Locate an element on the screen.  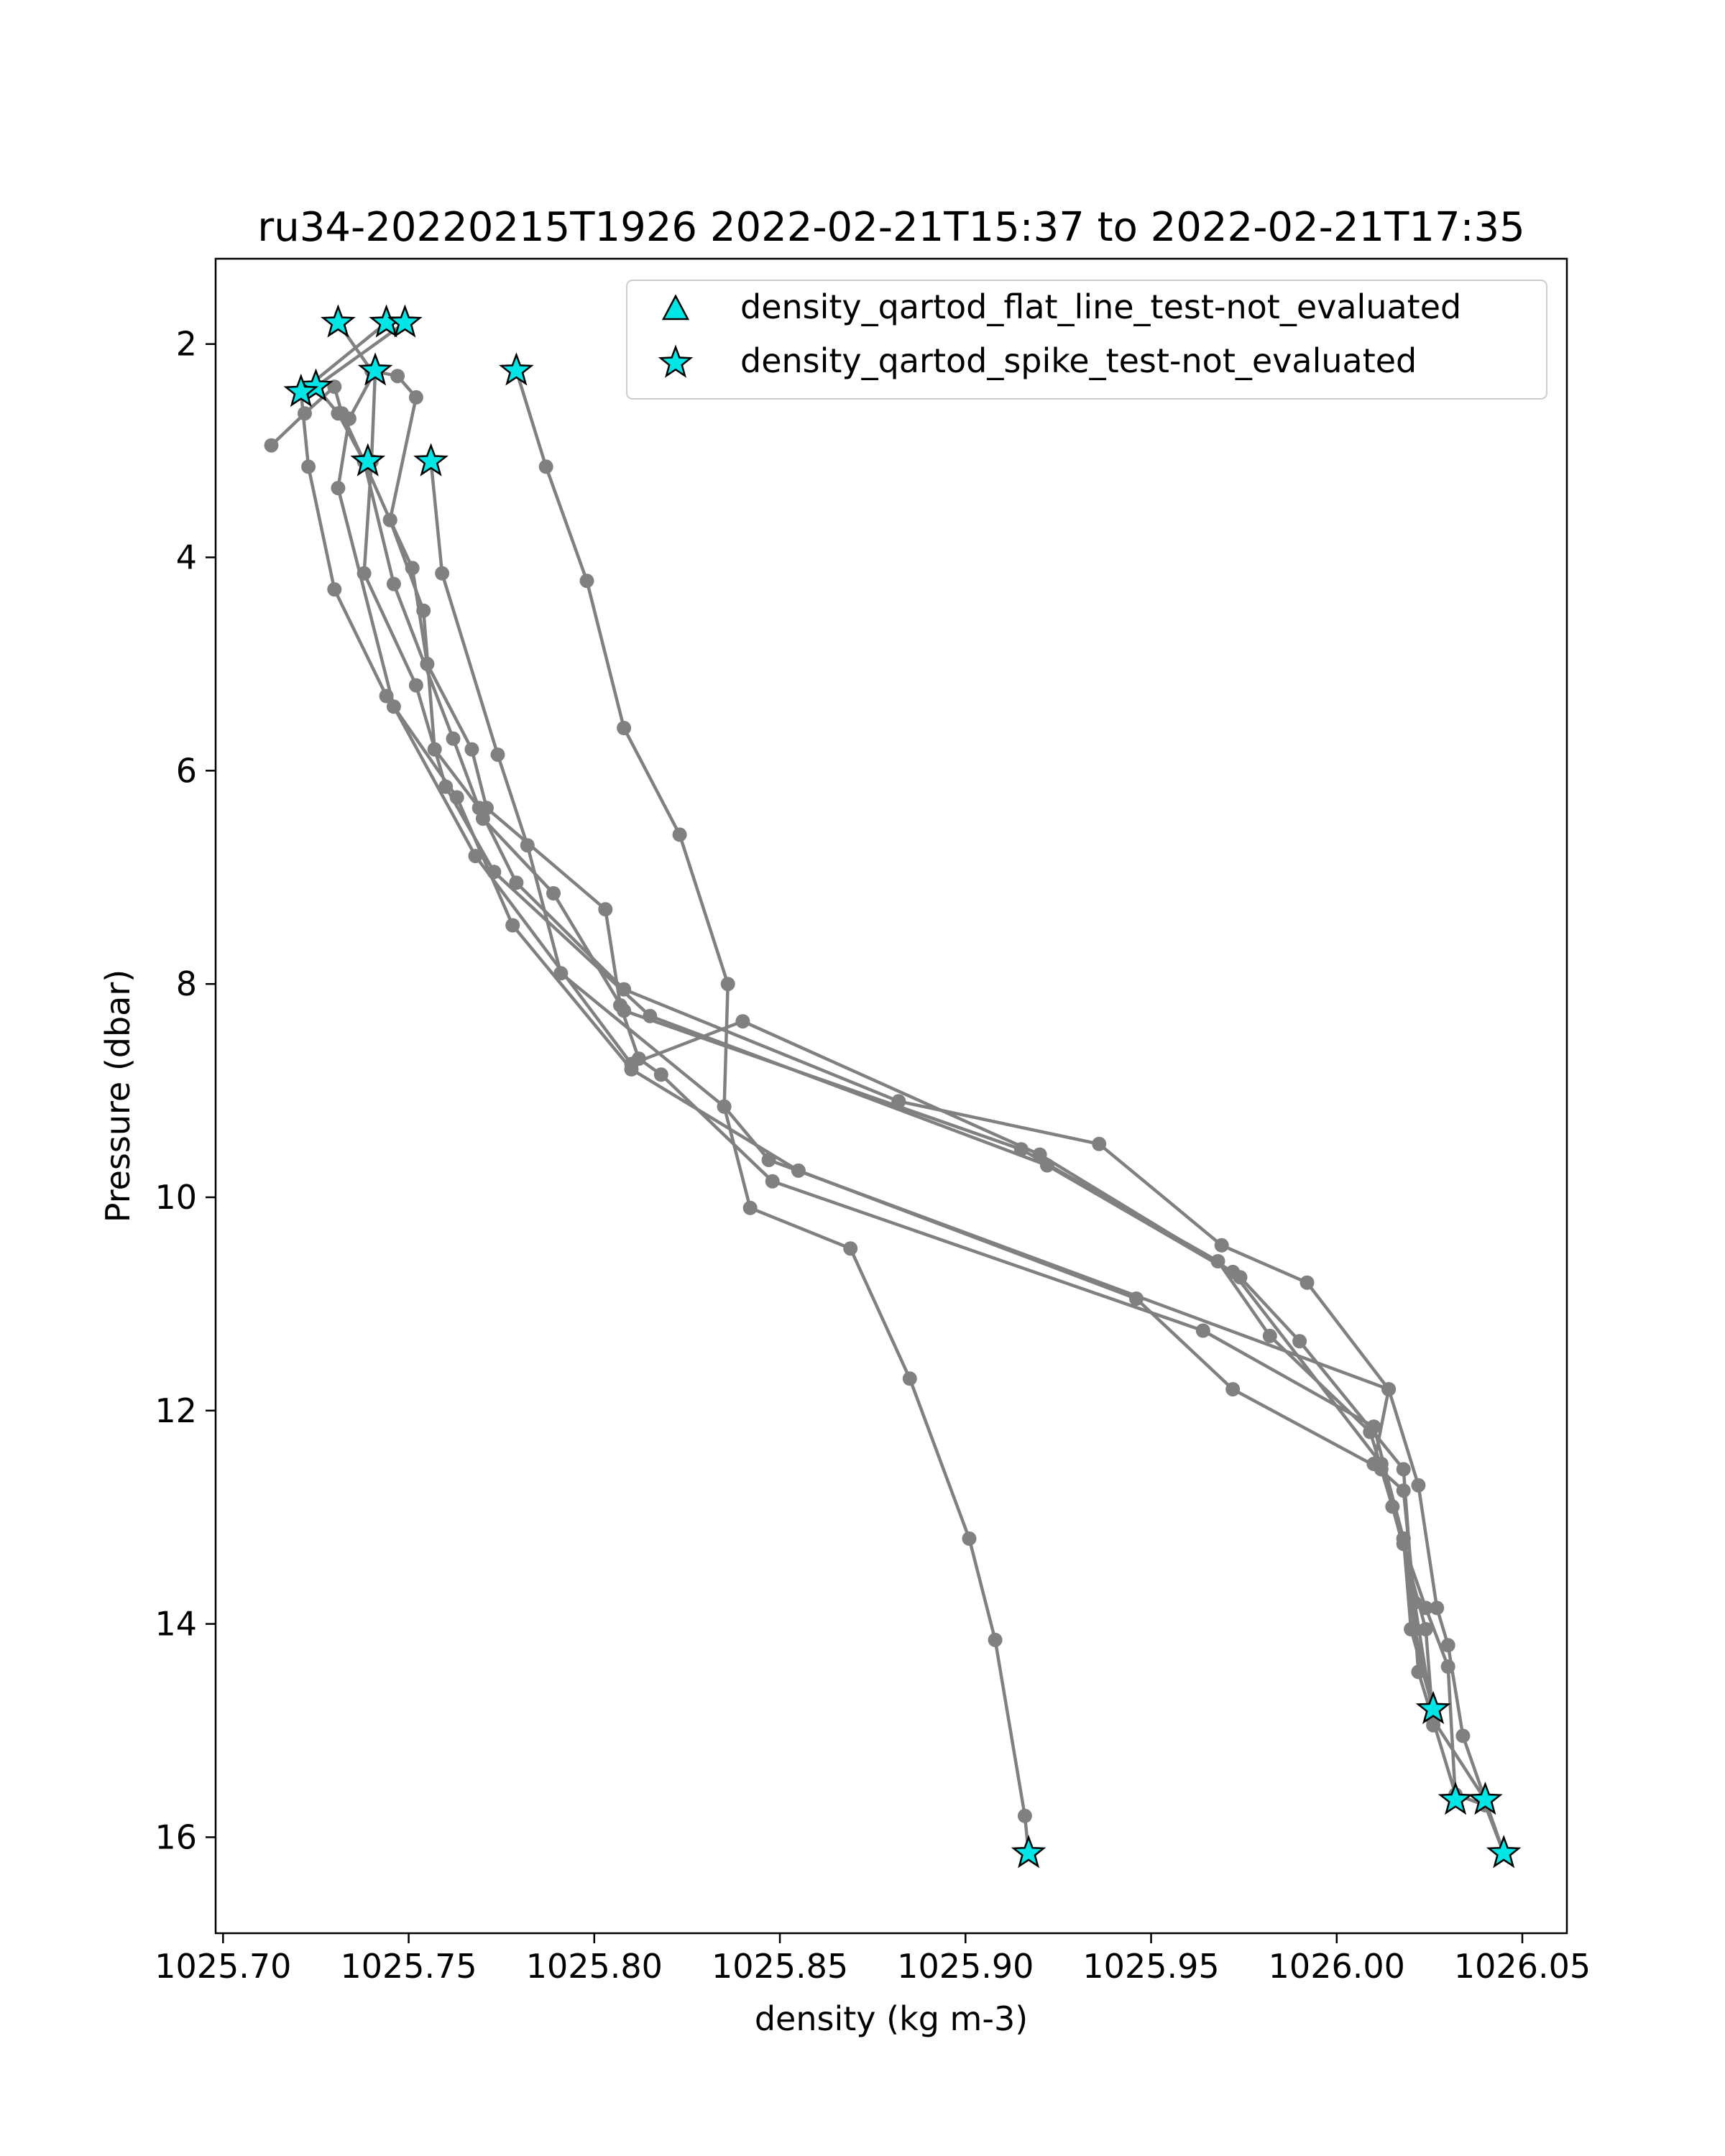
x-tick-label: 1025.70 is located at coordinates (223, 1966).